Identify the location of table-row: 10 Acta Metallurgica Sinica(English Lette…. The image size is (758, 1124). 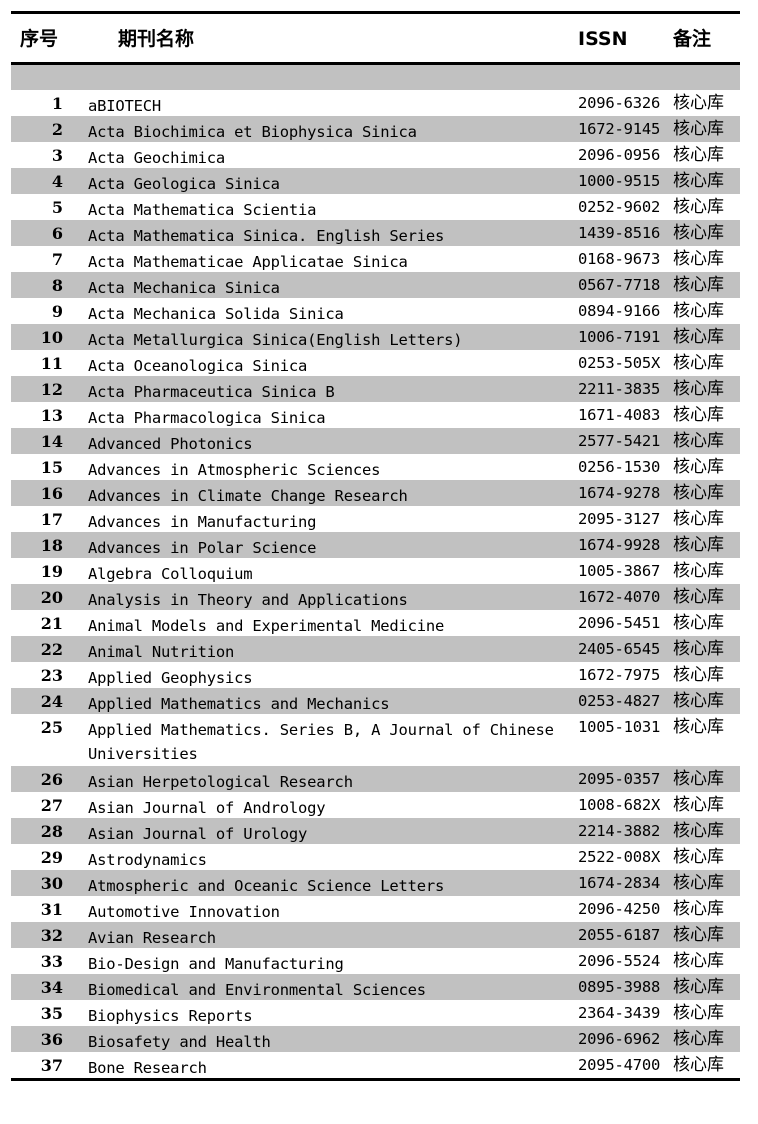
(375, 337).